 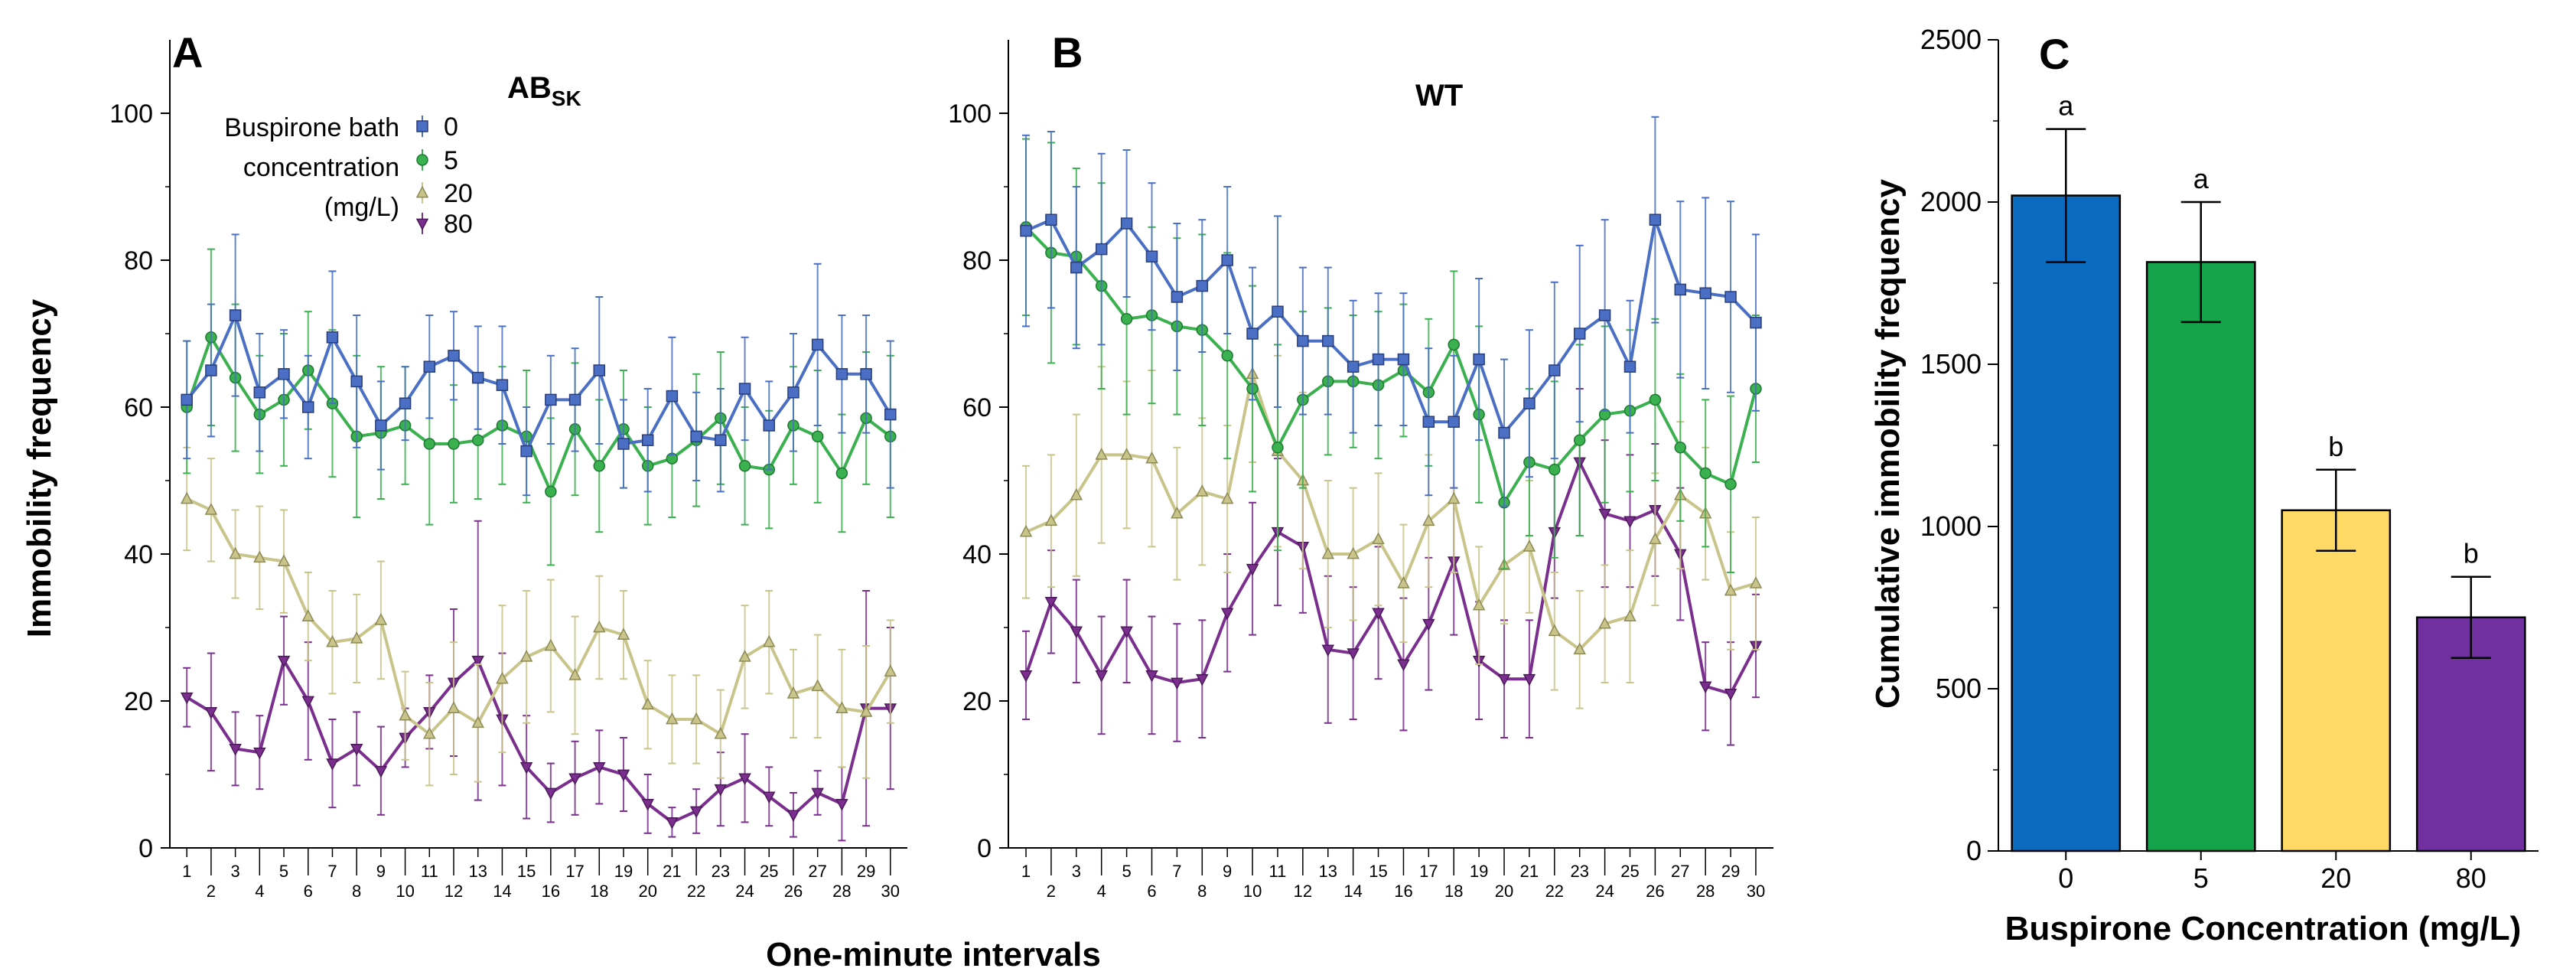 What do you see at coordinates (1951, 202) in the screenshot?
I see `panel-c-y-tick-label: 2000` at bounding box center [1951, 202].